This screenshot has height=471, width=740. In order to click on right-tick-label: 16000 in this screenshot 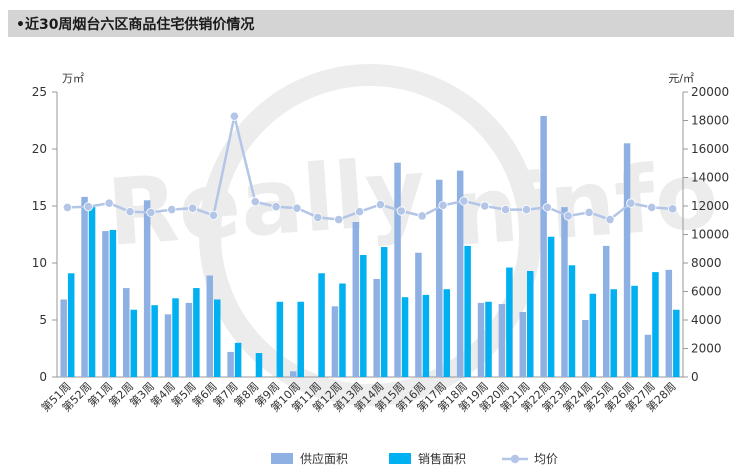, I will do `click(710, 149)`.